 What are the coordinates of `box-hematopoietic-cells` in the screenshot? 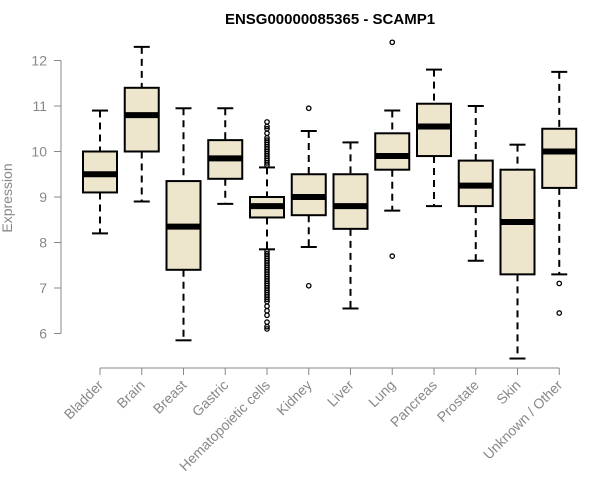 It's located at (267, 225).